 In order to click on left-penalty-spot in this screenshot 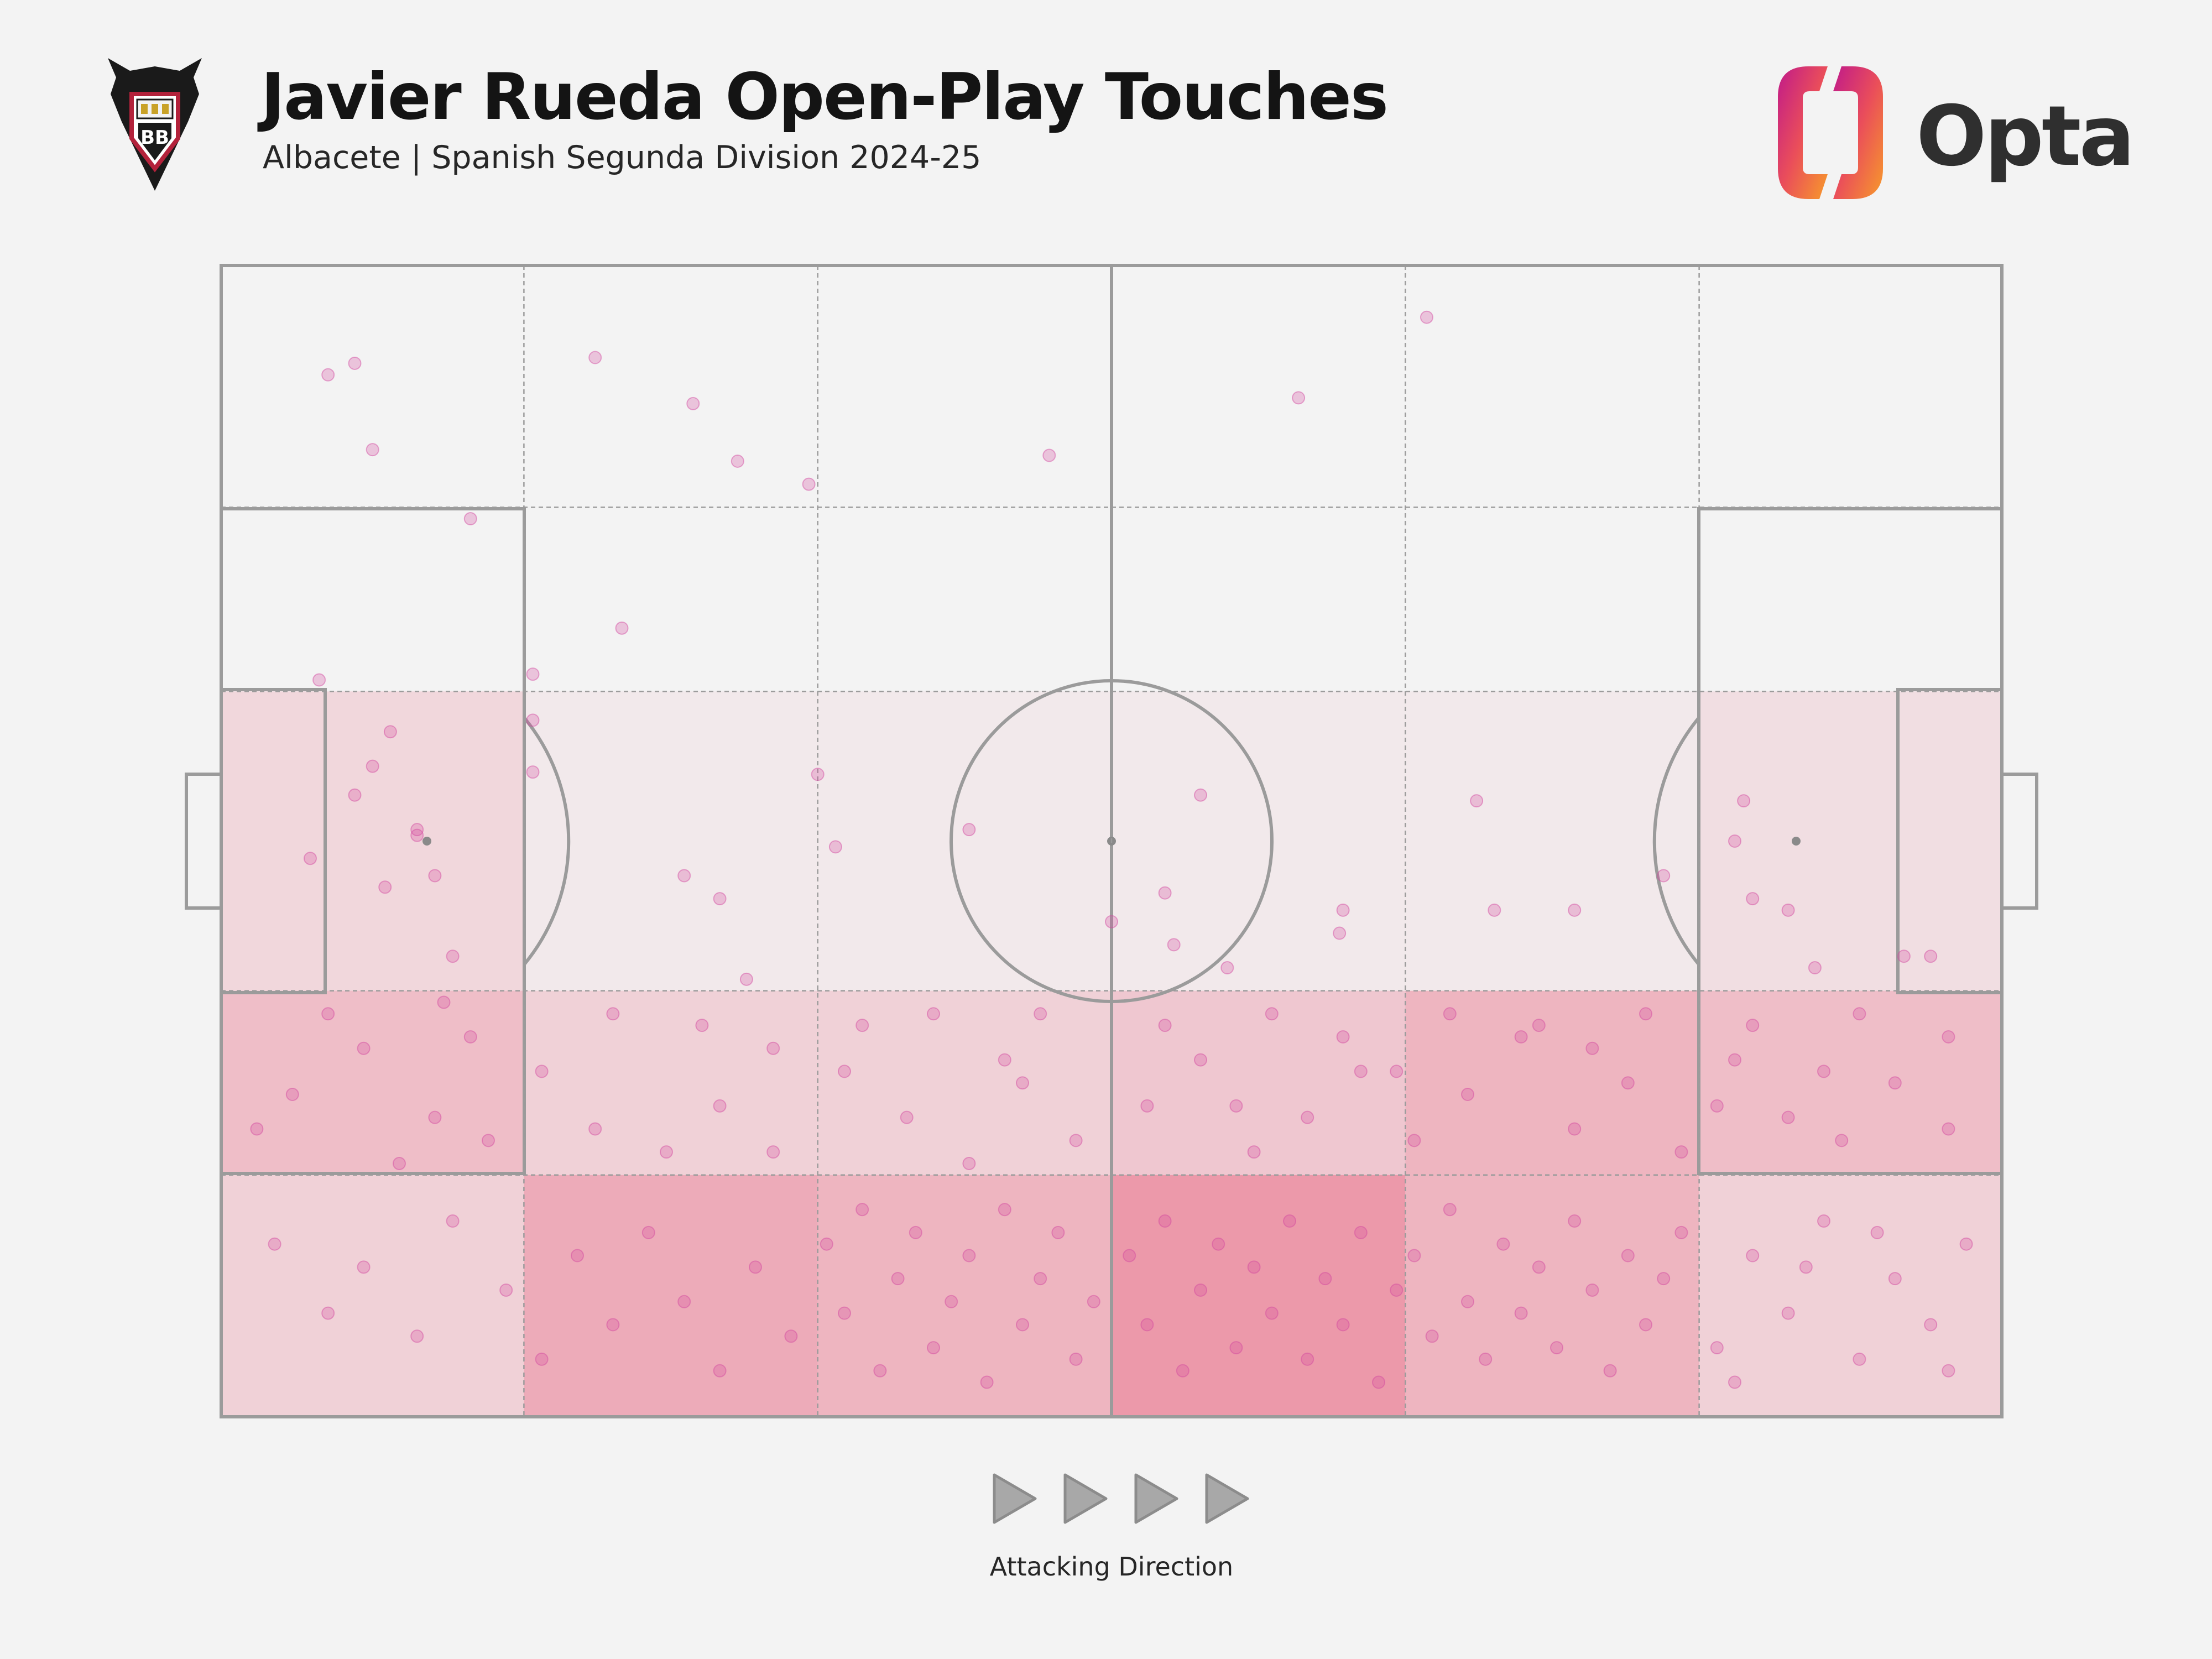, I will do `click(427, 842)`.